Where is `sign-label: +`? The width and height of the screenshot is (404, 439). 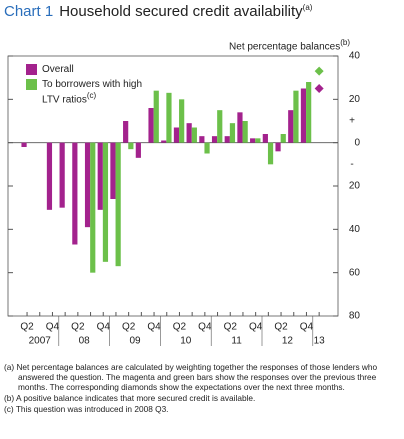
sign-label: + is located at coordinates (352, 121).